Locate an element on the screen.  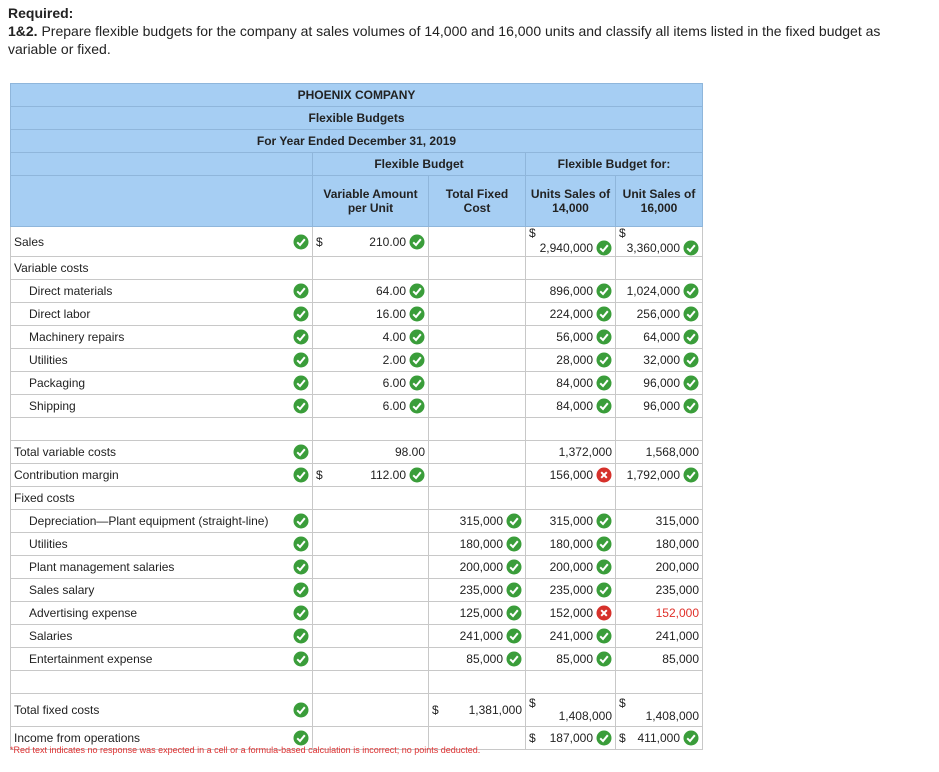
row-label-cell: Plant management salaries is located at coordinates (161, 567).